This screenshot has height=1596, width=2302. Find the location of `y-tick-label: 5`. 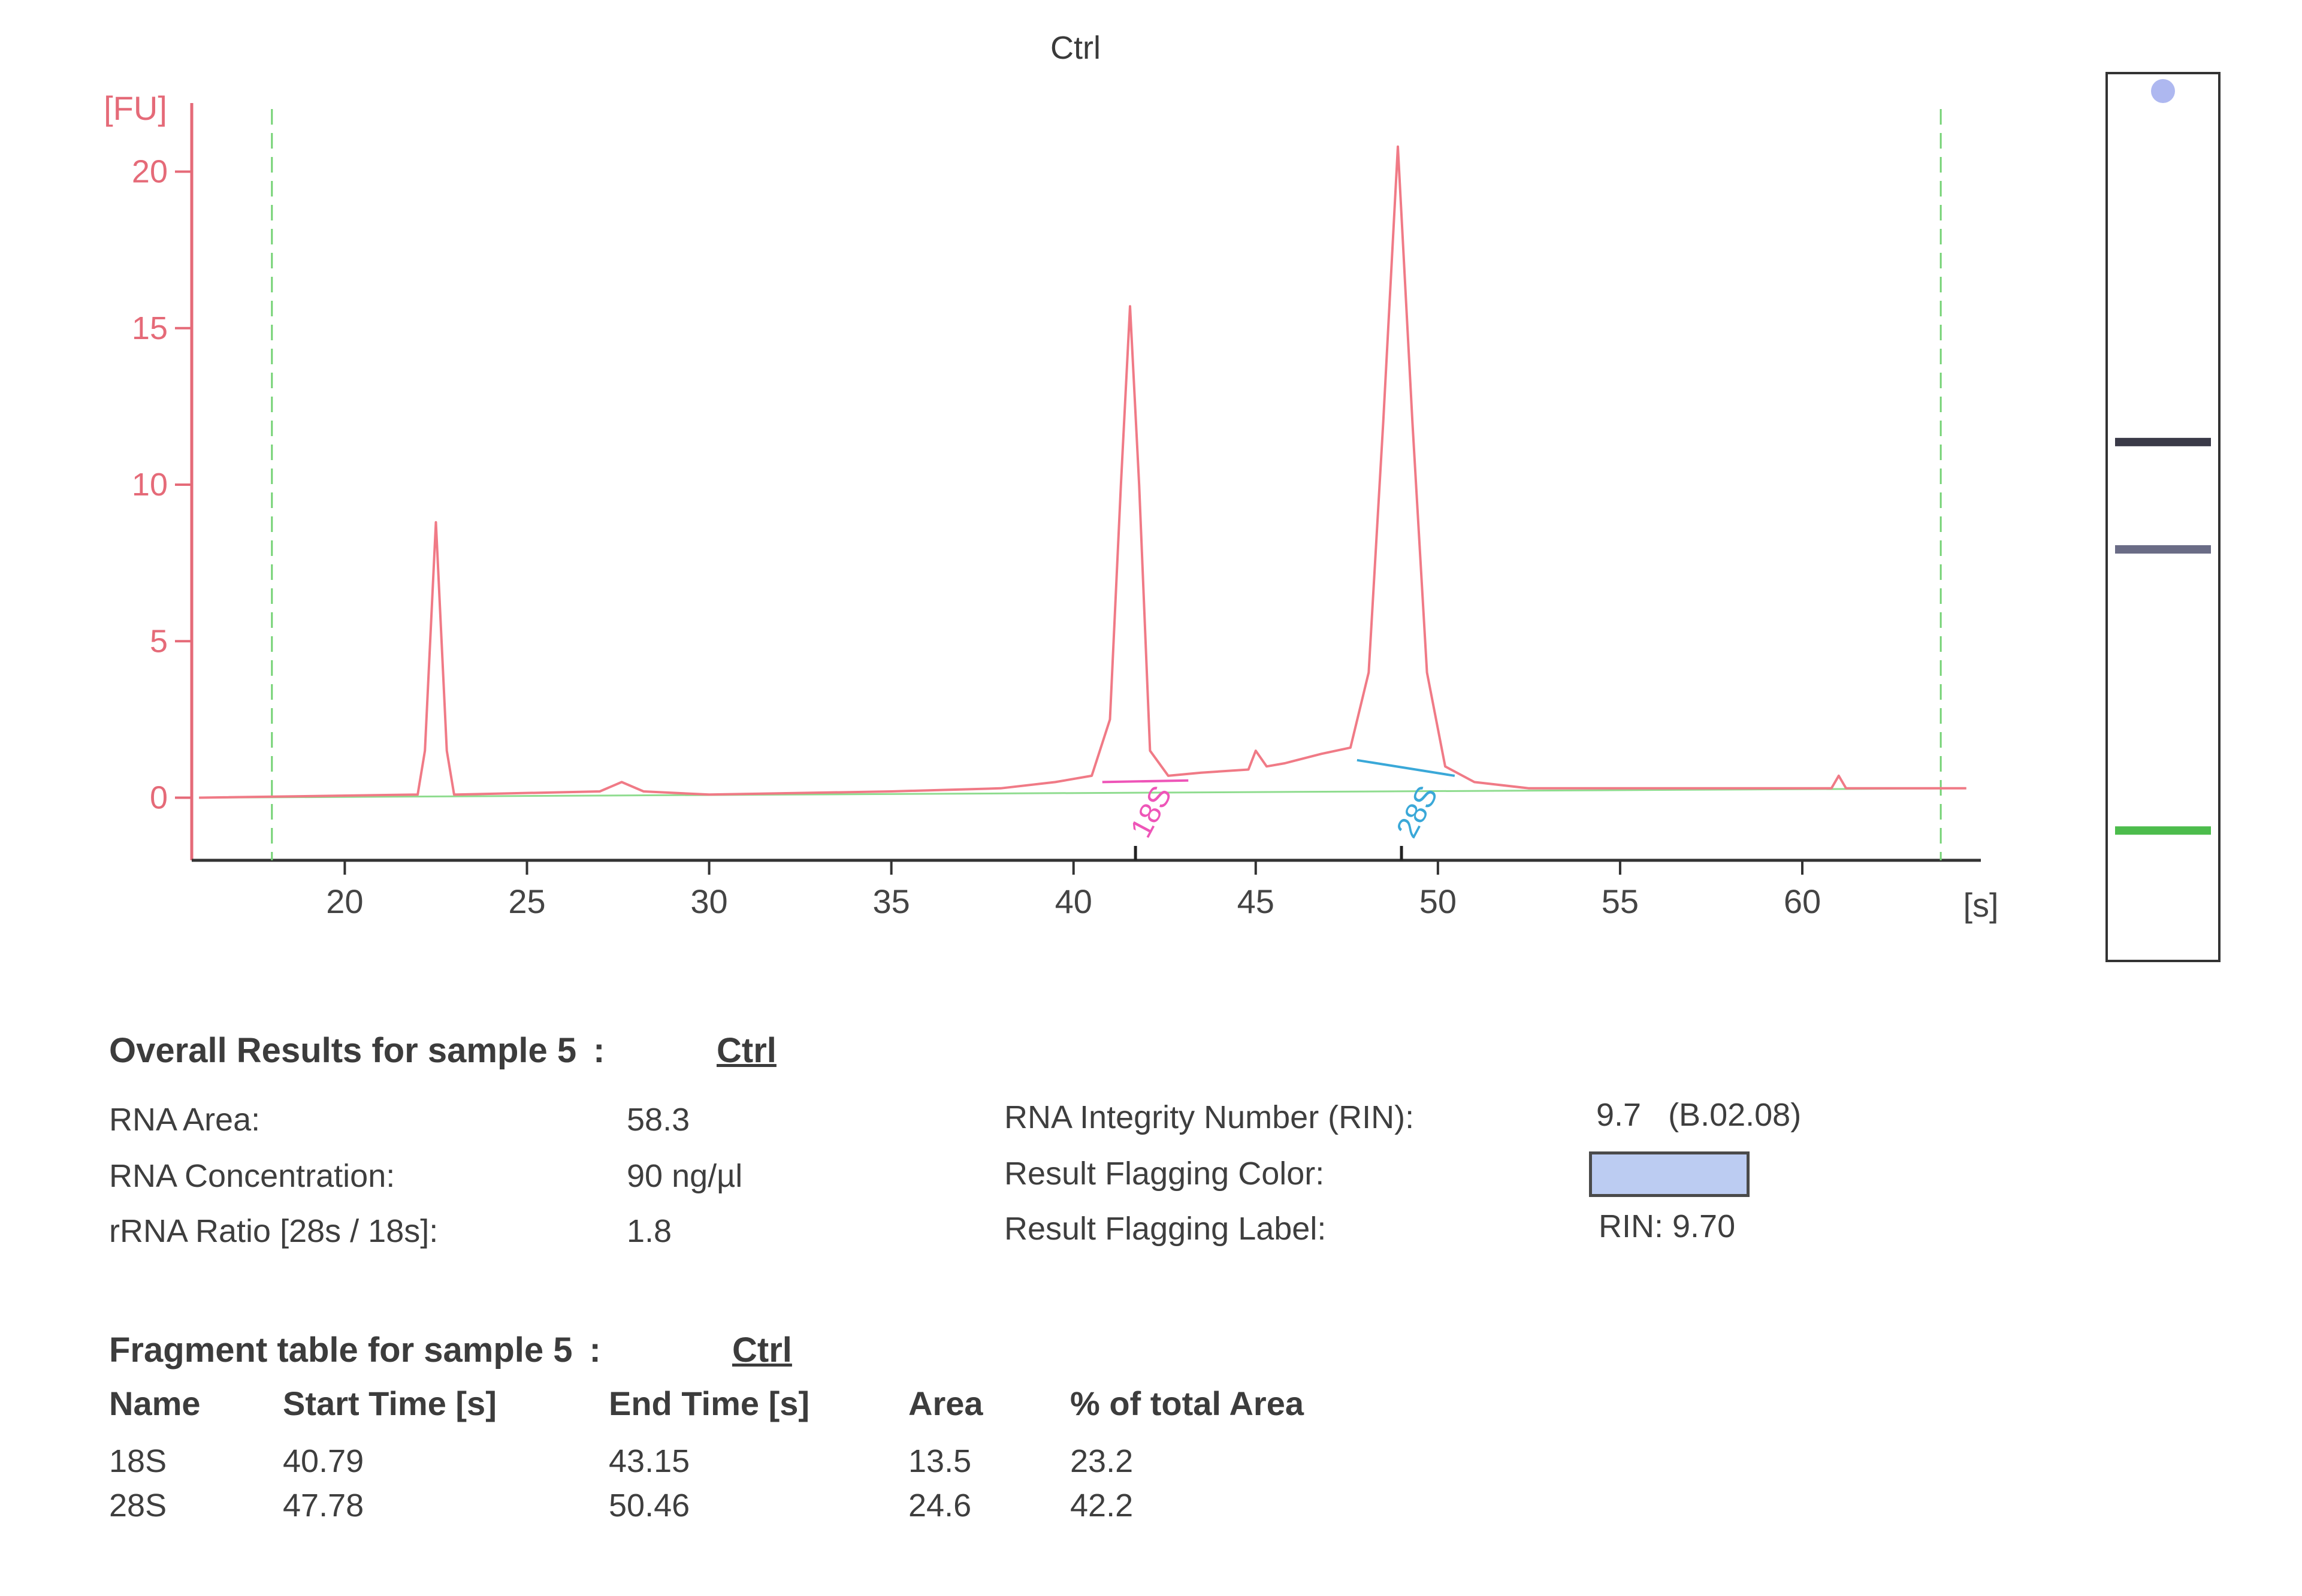

y-tick-label: 5 is located at coordinates (159, 641).